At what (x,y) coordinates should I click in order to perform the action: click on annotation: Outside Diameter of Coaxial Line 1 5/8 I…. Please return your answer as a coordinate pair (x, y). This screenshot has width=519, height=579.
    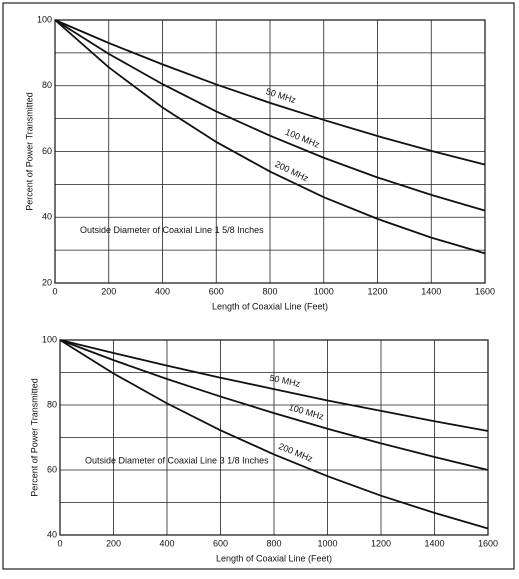
    Looking at the image, I should click on (172, 230).